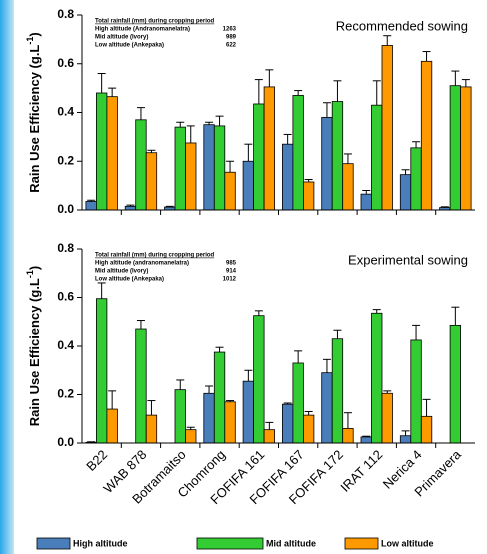 The image size is (487, 554). Describe the element at coordinates (361, 471) in the screenshot. I see `x-tick-label: IRAT 112` at that location.